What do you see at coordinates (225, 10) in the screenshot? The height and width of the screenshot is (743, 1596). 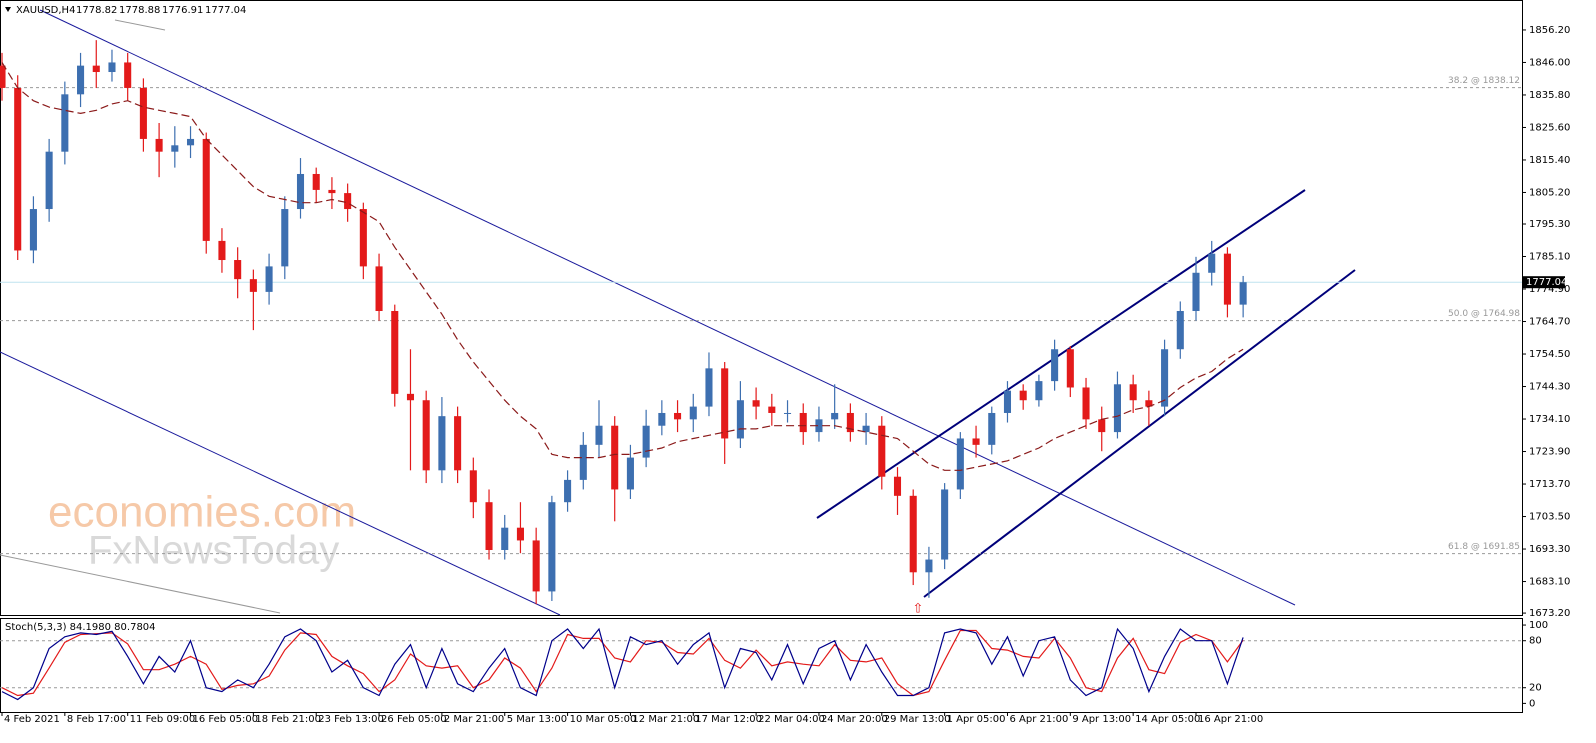 I see `header-value: 1777.04` at bounding box center [225, 10].